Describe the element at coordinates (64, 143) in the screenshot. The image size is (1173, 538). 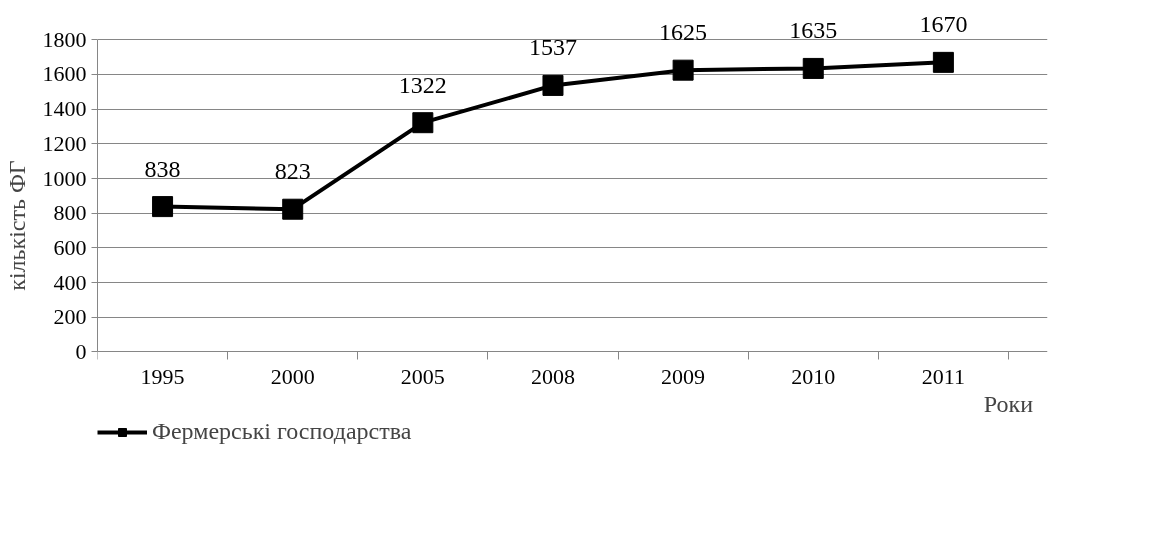
I see `y-tick-label: 1200` at that location.